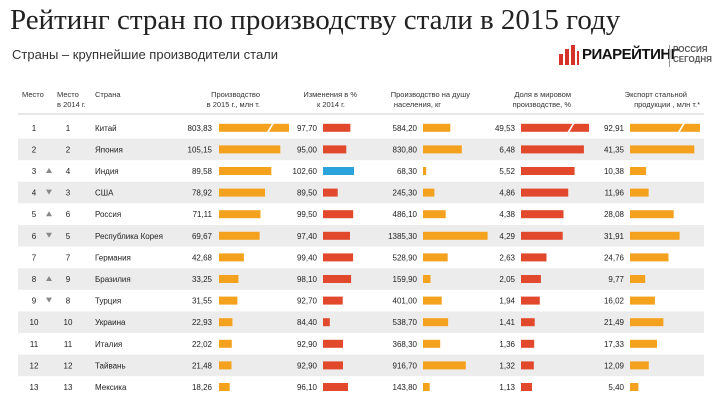 The width and height of the screenshot is (720, 405). I want to click on production-value: 33,25, so click(202, 279).